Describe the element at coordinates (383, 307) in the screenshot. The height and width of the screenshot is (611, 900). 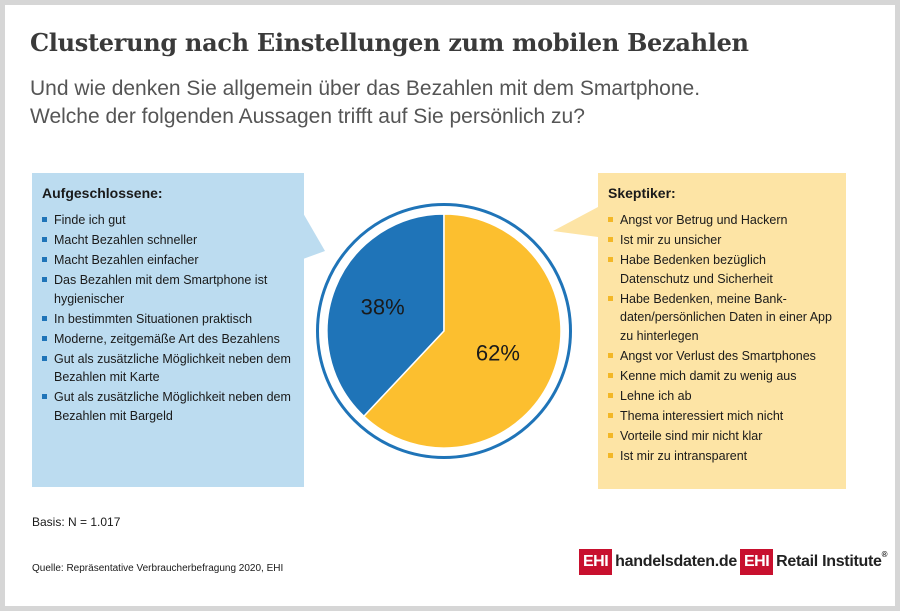
I see `pie-slice-label: 38%` at that location.